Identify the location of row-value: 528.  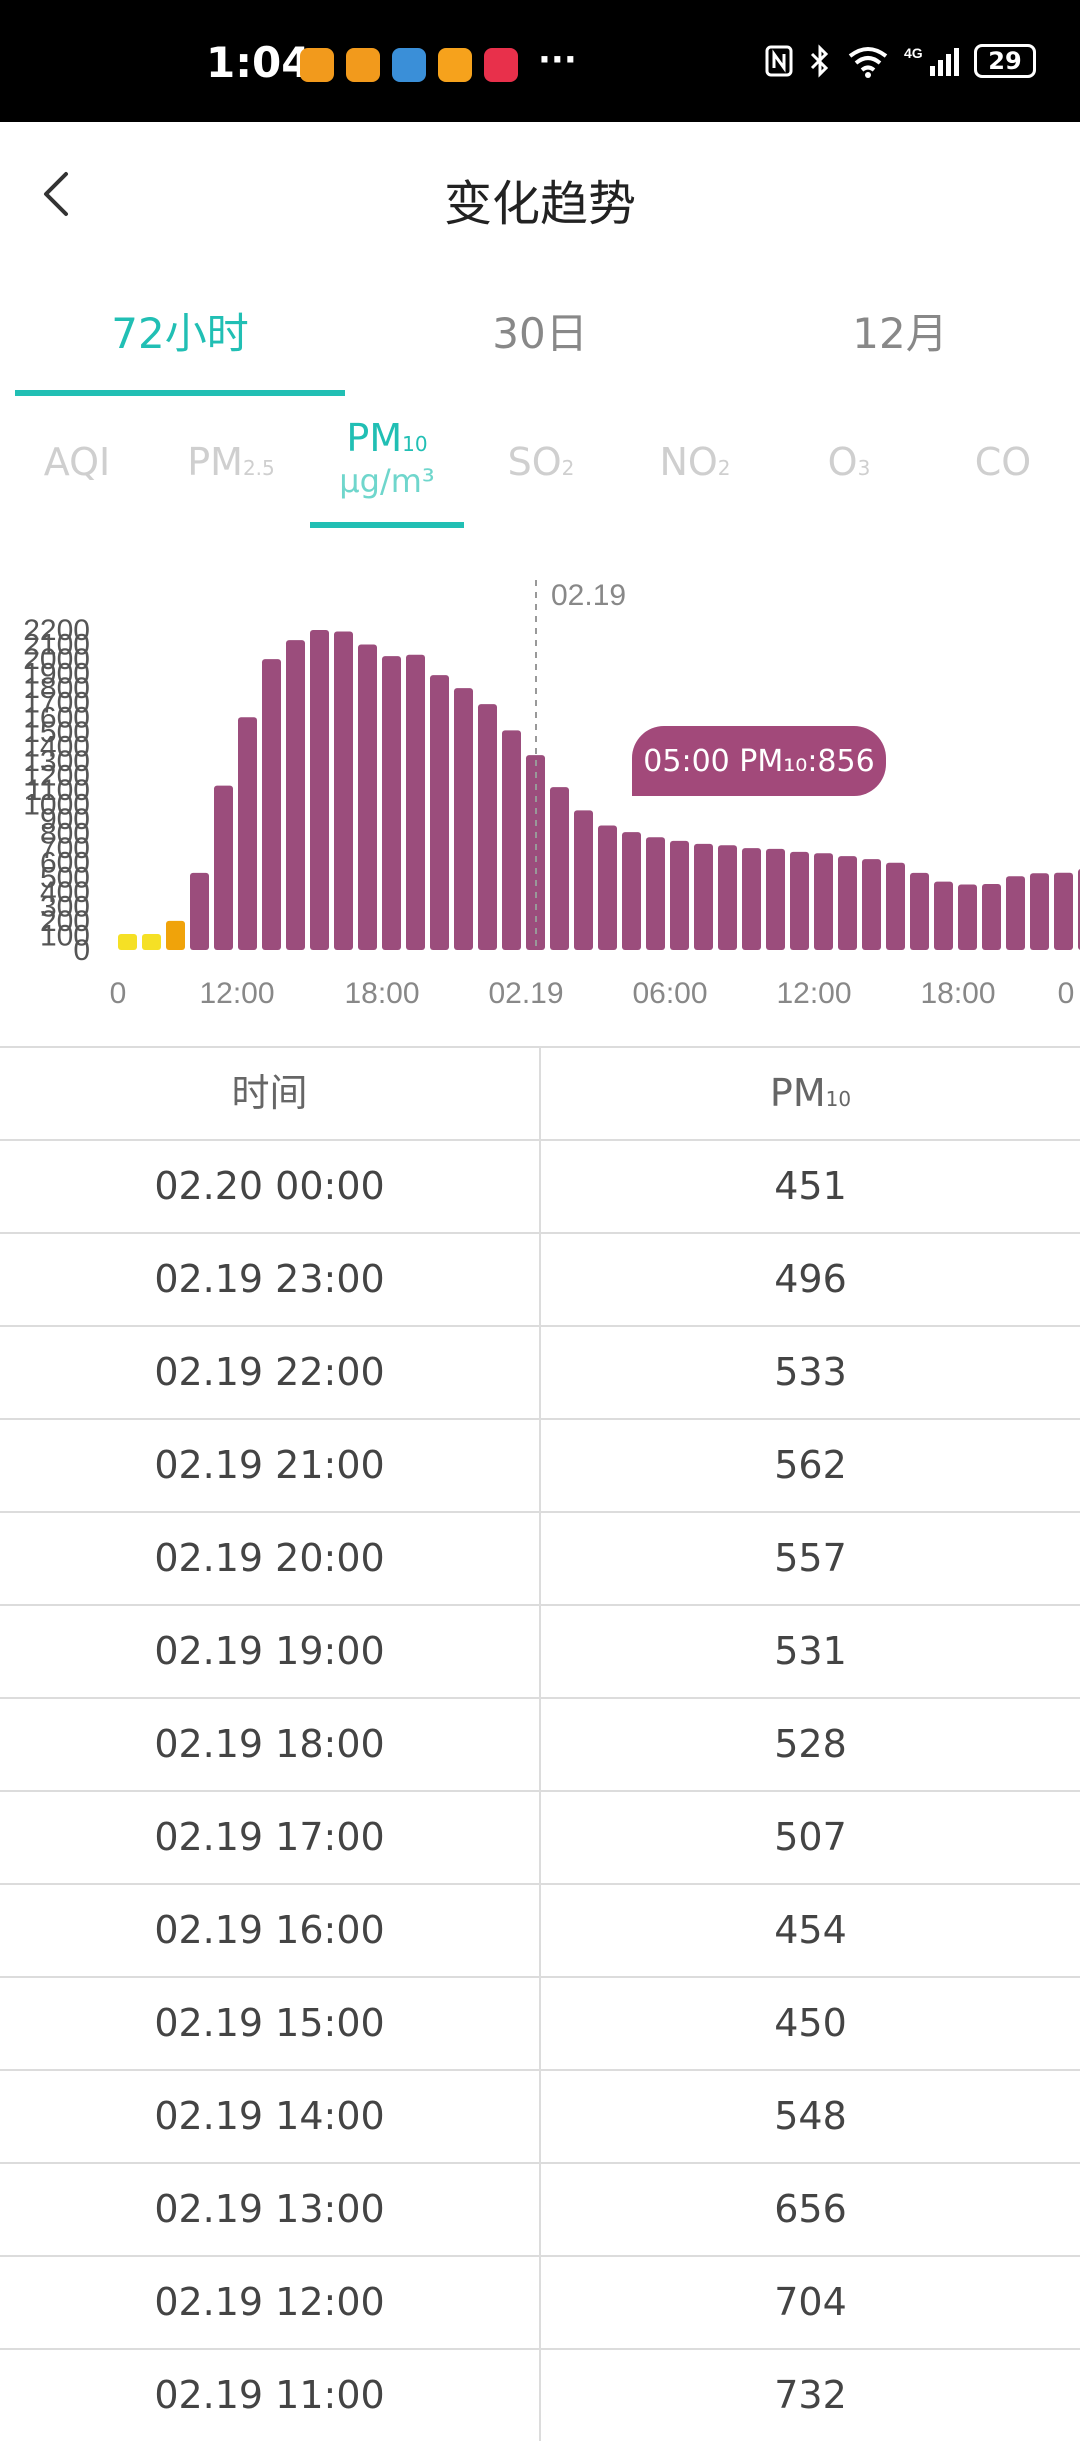
(810, 1744).